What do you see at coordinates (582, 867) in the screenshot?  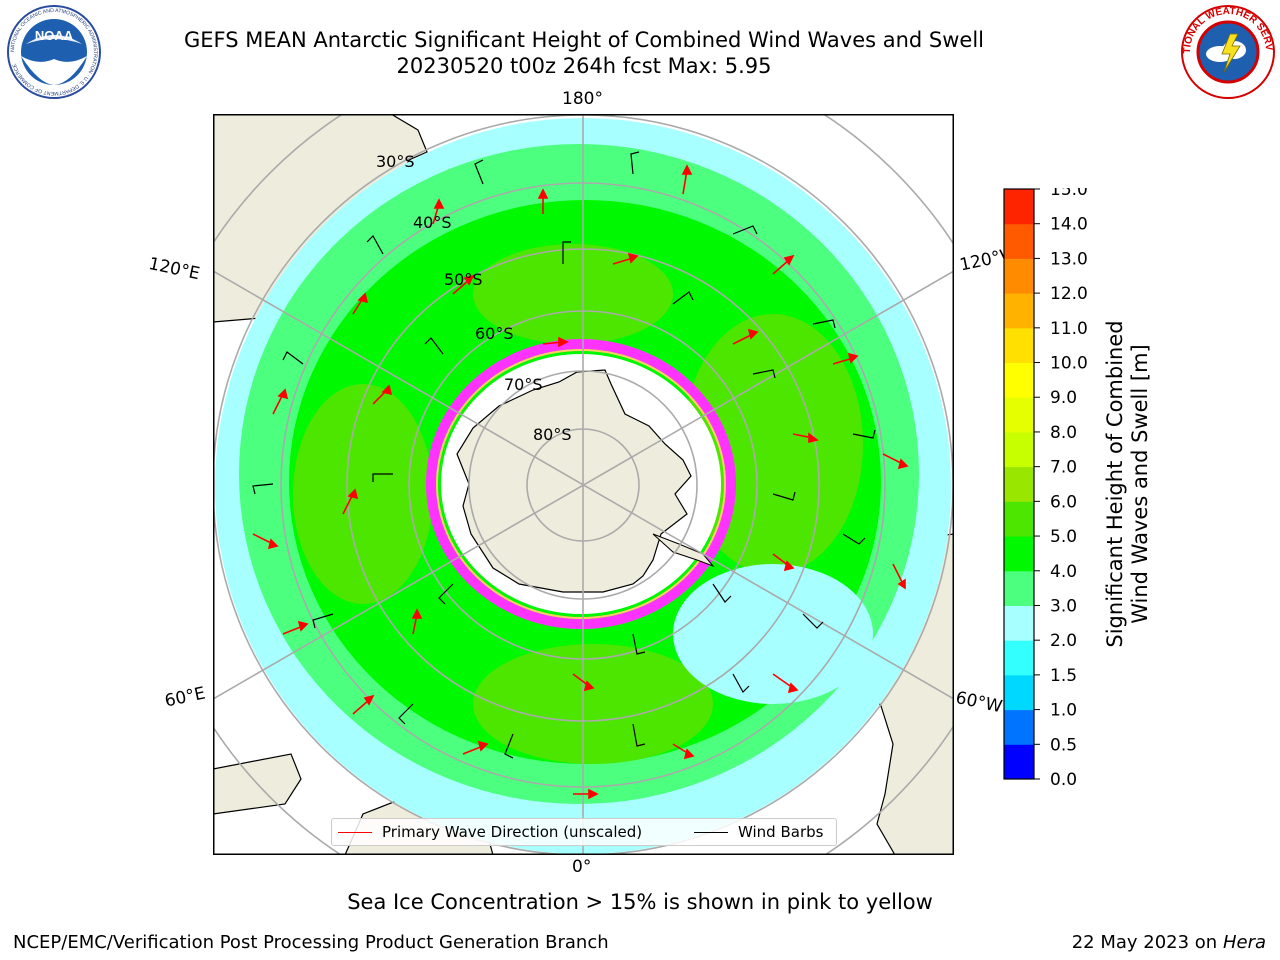 I see `lon-label-0: 0°` at bounding box center [582, 867].